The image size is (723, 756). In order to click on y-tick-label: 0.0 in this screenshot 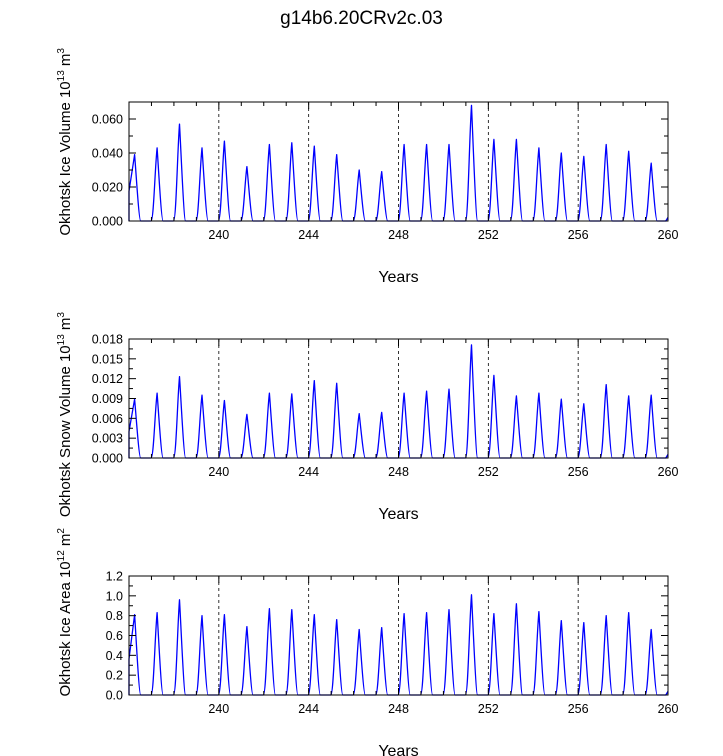, I will do `click(114, 696)`.